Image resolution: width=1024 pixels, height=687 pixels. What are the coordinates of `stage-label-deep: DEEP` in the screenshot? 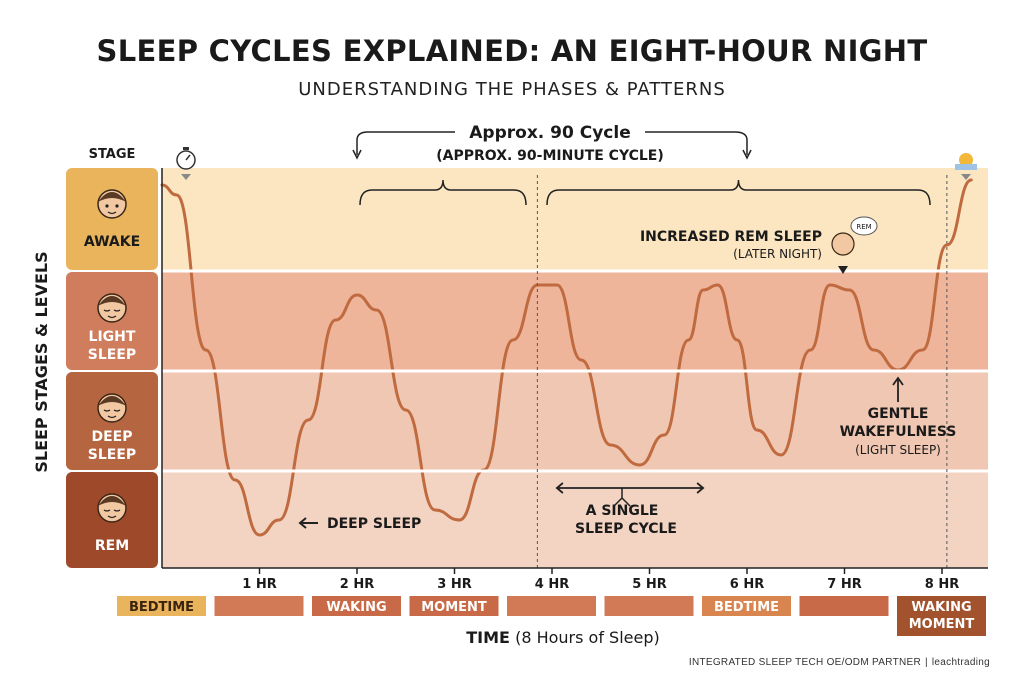 It's located at (111, 437).